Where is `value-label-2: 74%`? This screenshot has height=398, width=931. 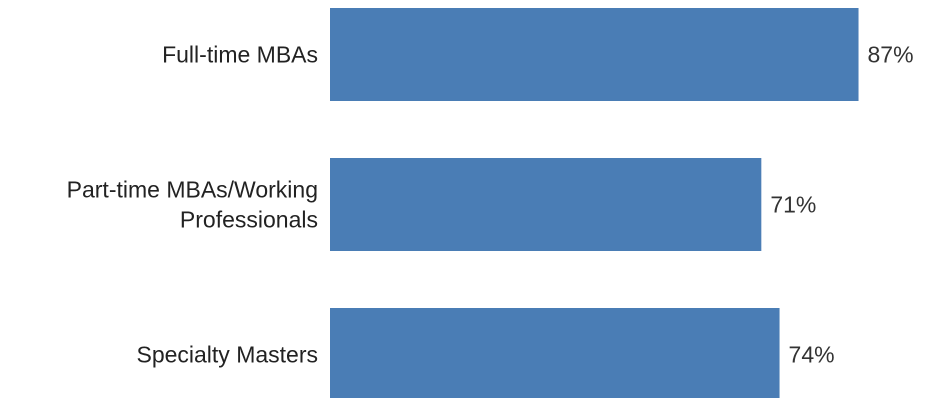 value-label-2: 74% is located at coordinates (812, 355).